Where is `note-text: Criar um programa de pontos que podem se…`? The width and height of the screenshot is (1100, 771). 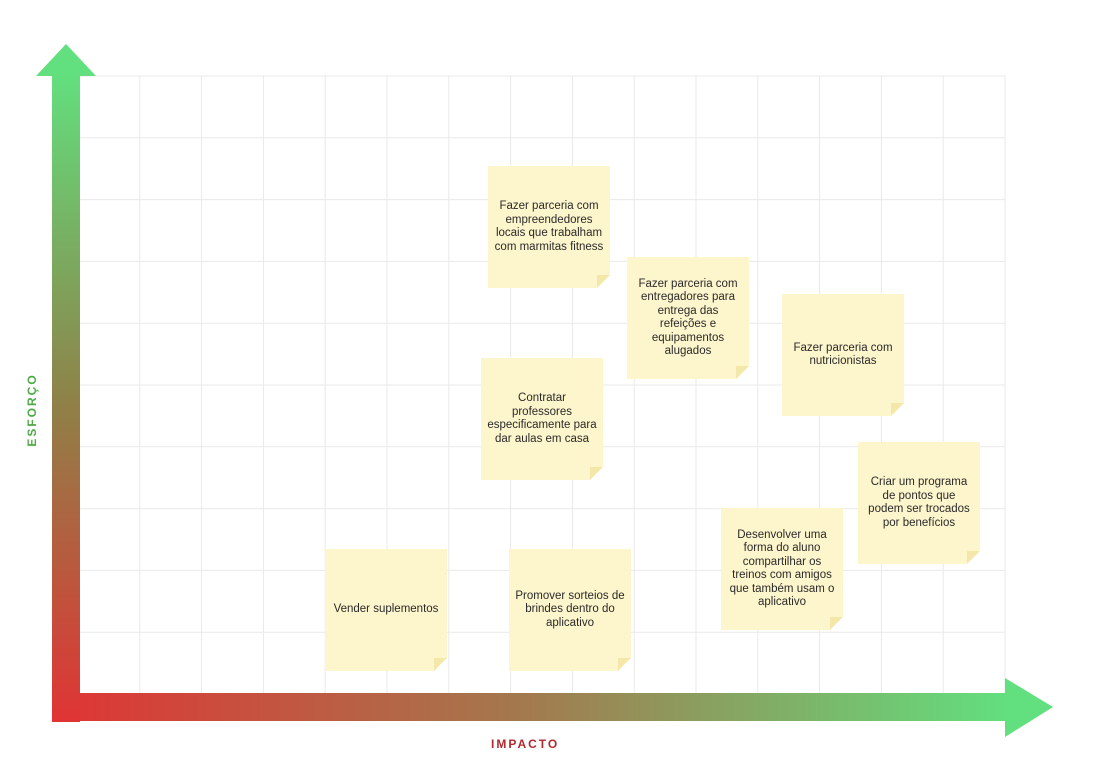
note-text: Criar um programa de pontos que podem se… is located at coordinates (919, 502).